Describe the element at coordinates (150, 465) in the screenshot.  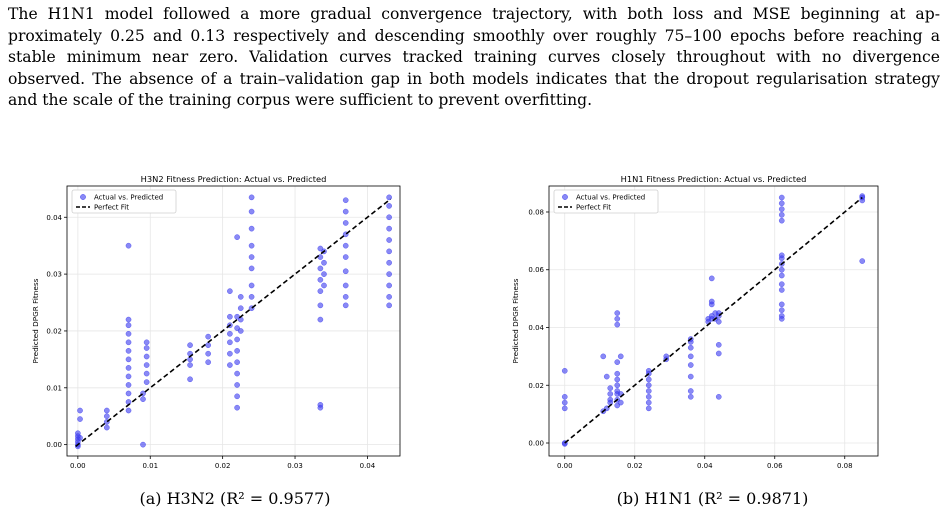
I see `x-tick-label: 0.01` at that location.